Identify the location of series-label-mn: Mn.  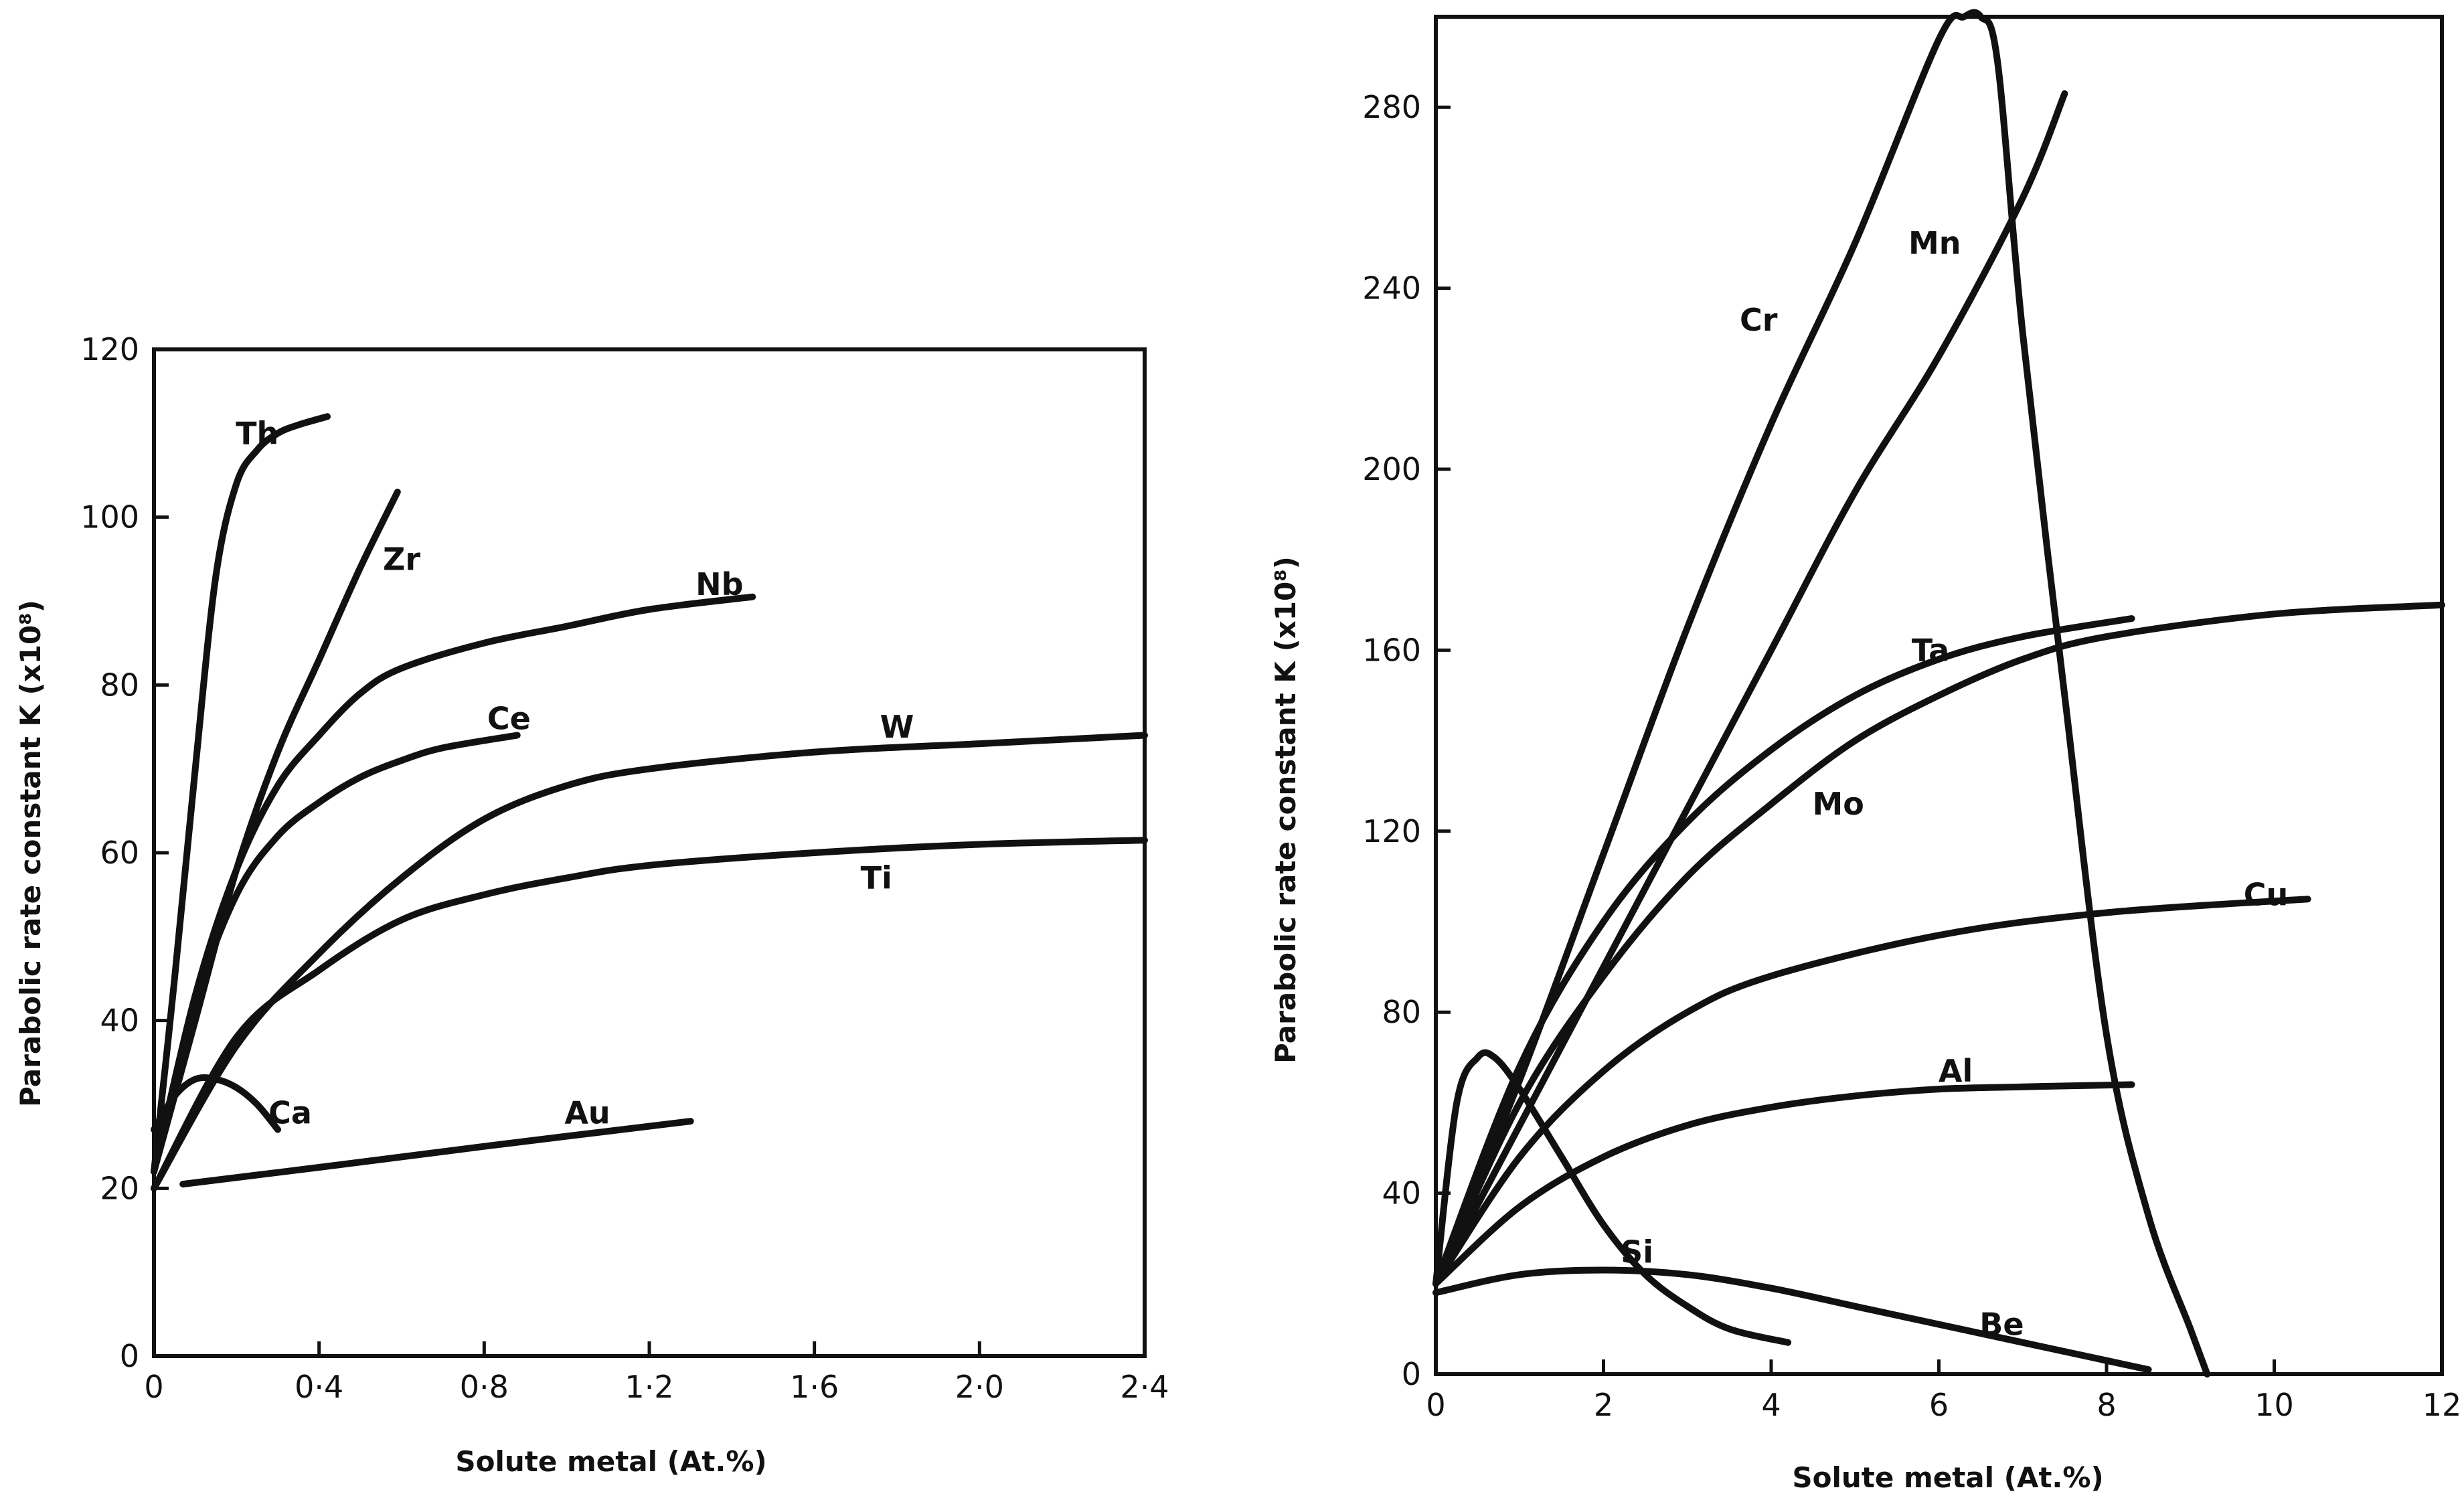
(1934, 243).